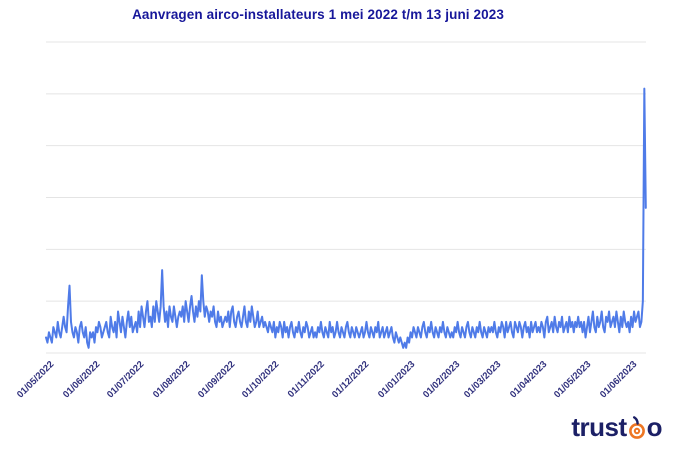 This screenshot has width=684, height=453. I want to click on logo-target-spiral-icon, so click(636, 427).